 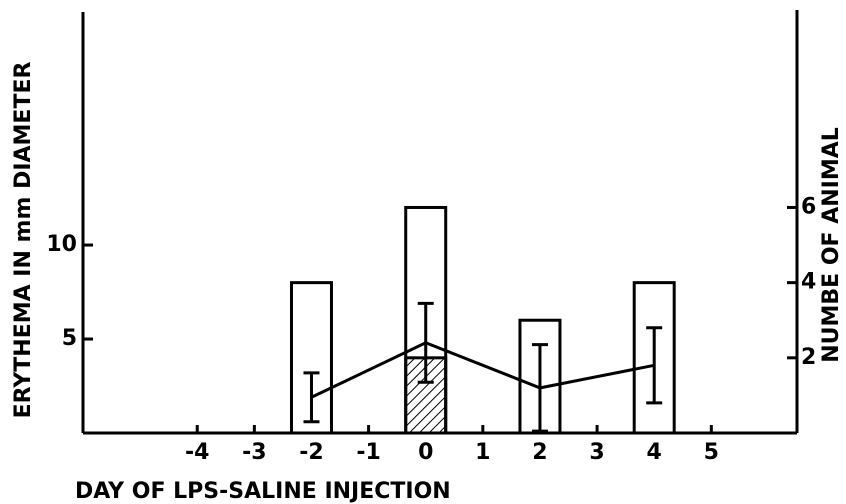 What do you see at coordinates (254, 452) in the screenshot?
I see `x-tick-label: -3` at bounding box center [254, 452].